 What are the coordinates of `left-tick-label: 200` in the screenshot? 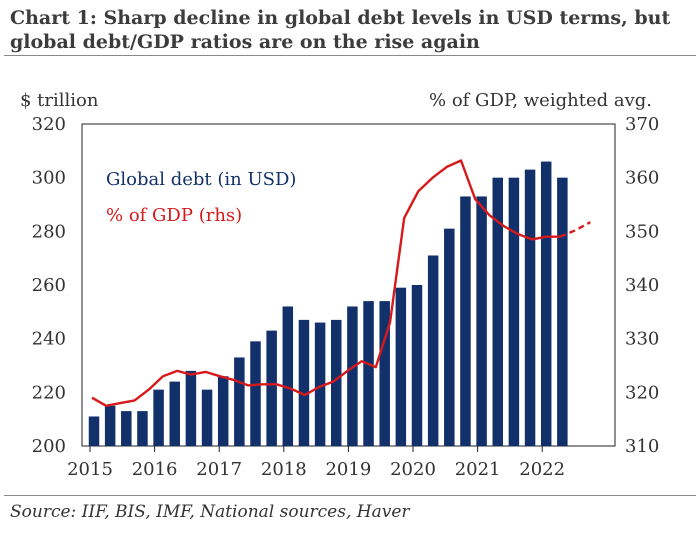 It's located at (49, 446).